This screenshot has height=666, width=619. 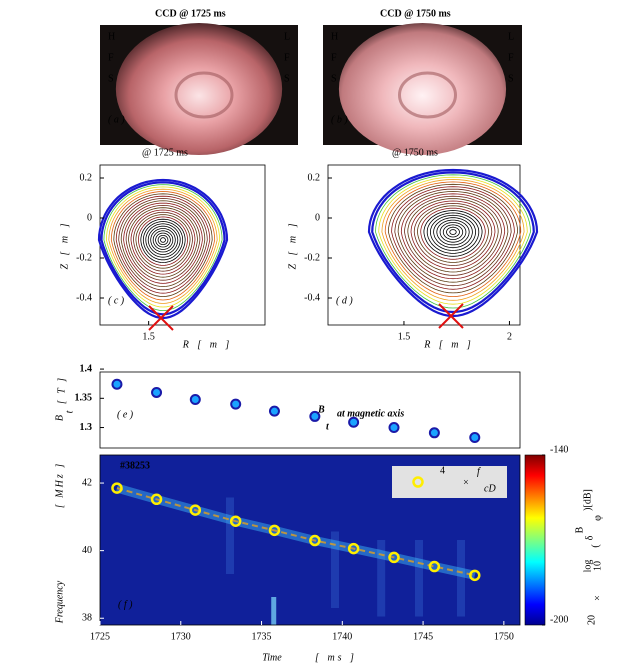 What do you see at coordinates (87, 482) in the screenshot?
I see `y-tick-label: 42` at bounding box center [87, 482].